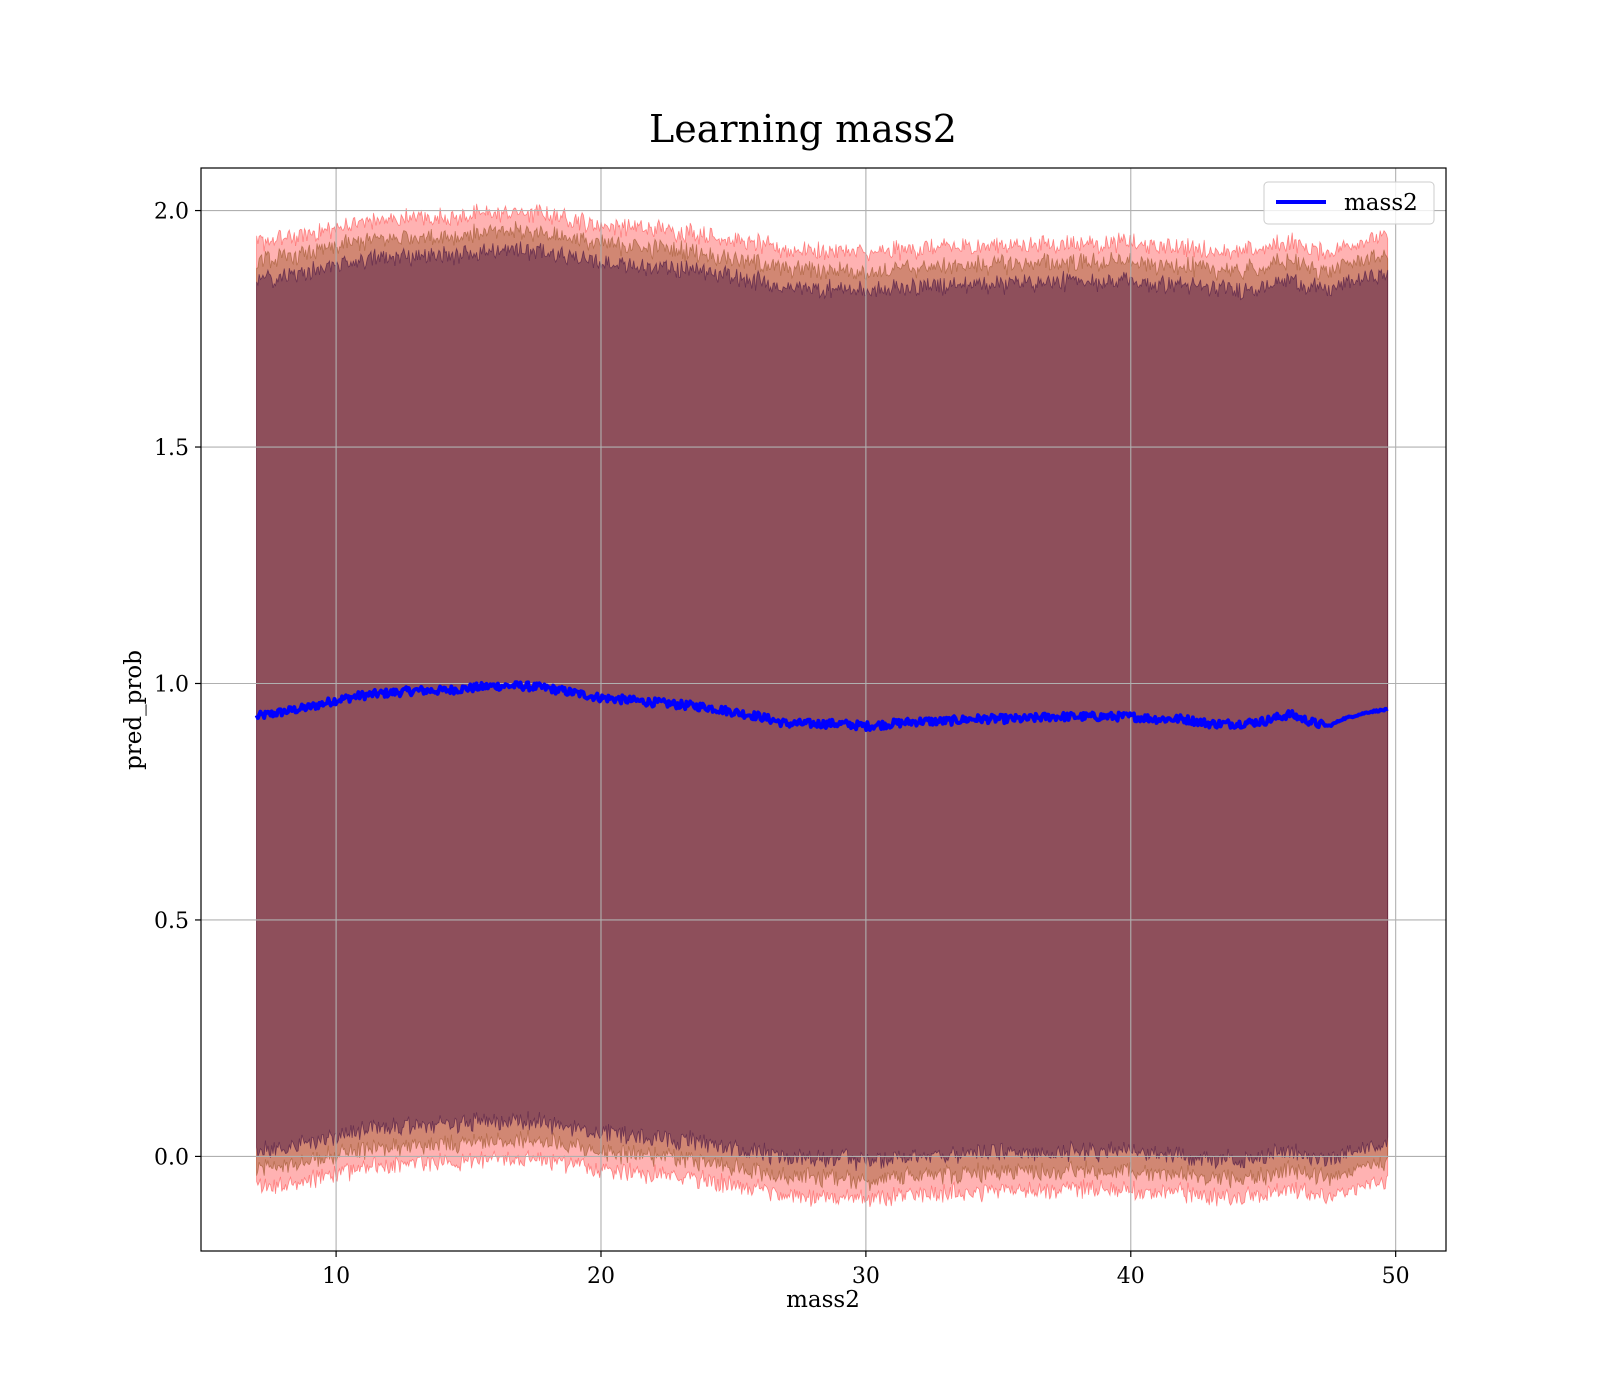 The image size is (1600, 1400). I want to click on chart-title: Learning mass2, so click(803, 129).